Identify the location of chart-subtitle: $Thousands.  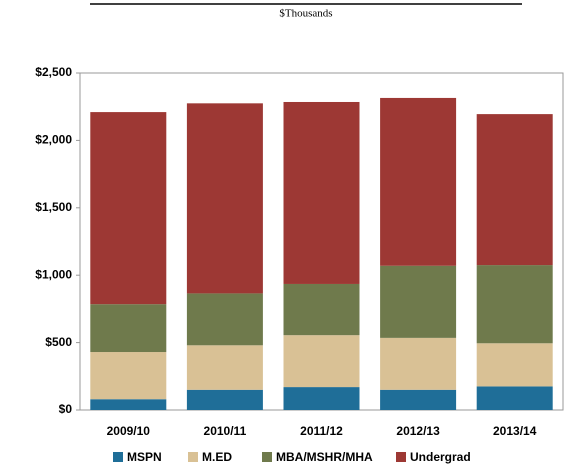
(305, 14).